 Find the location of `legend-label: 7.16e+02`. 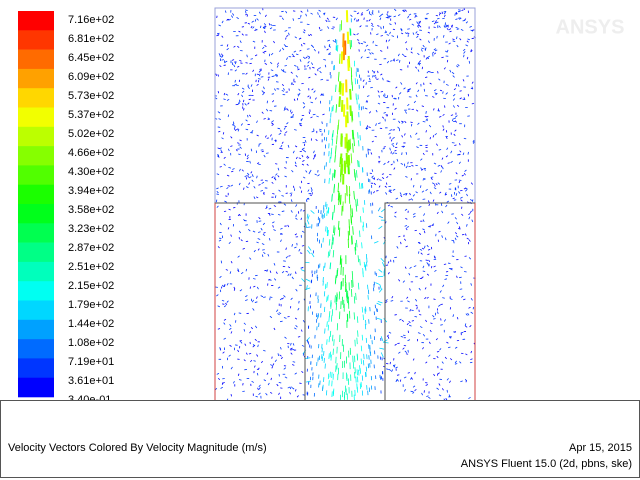

legend-label: 7.16e+02 is located at coordinates (91, 20).